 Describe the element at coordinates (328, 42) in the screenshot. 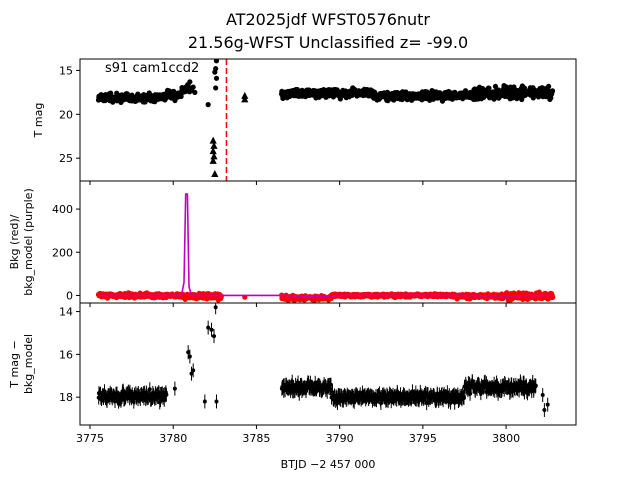

I see `figure-title-line2: 21.56g-WFST Unclassified z= -99.0` at that location.